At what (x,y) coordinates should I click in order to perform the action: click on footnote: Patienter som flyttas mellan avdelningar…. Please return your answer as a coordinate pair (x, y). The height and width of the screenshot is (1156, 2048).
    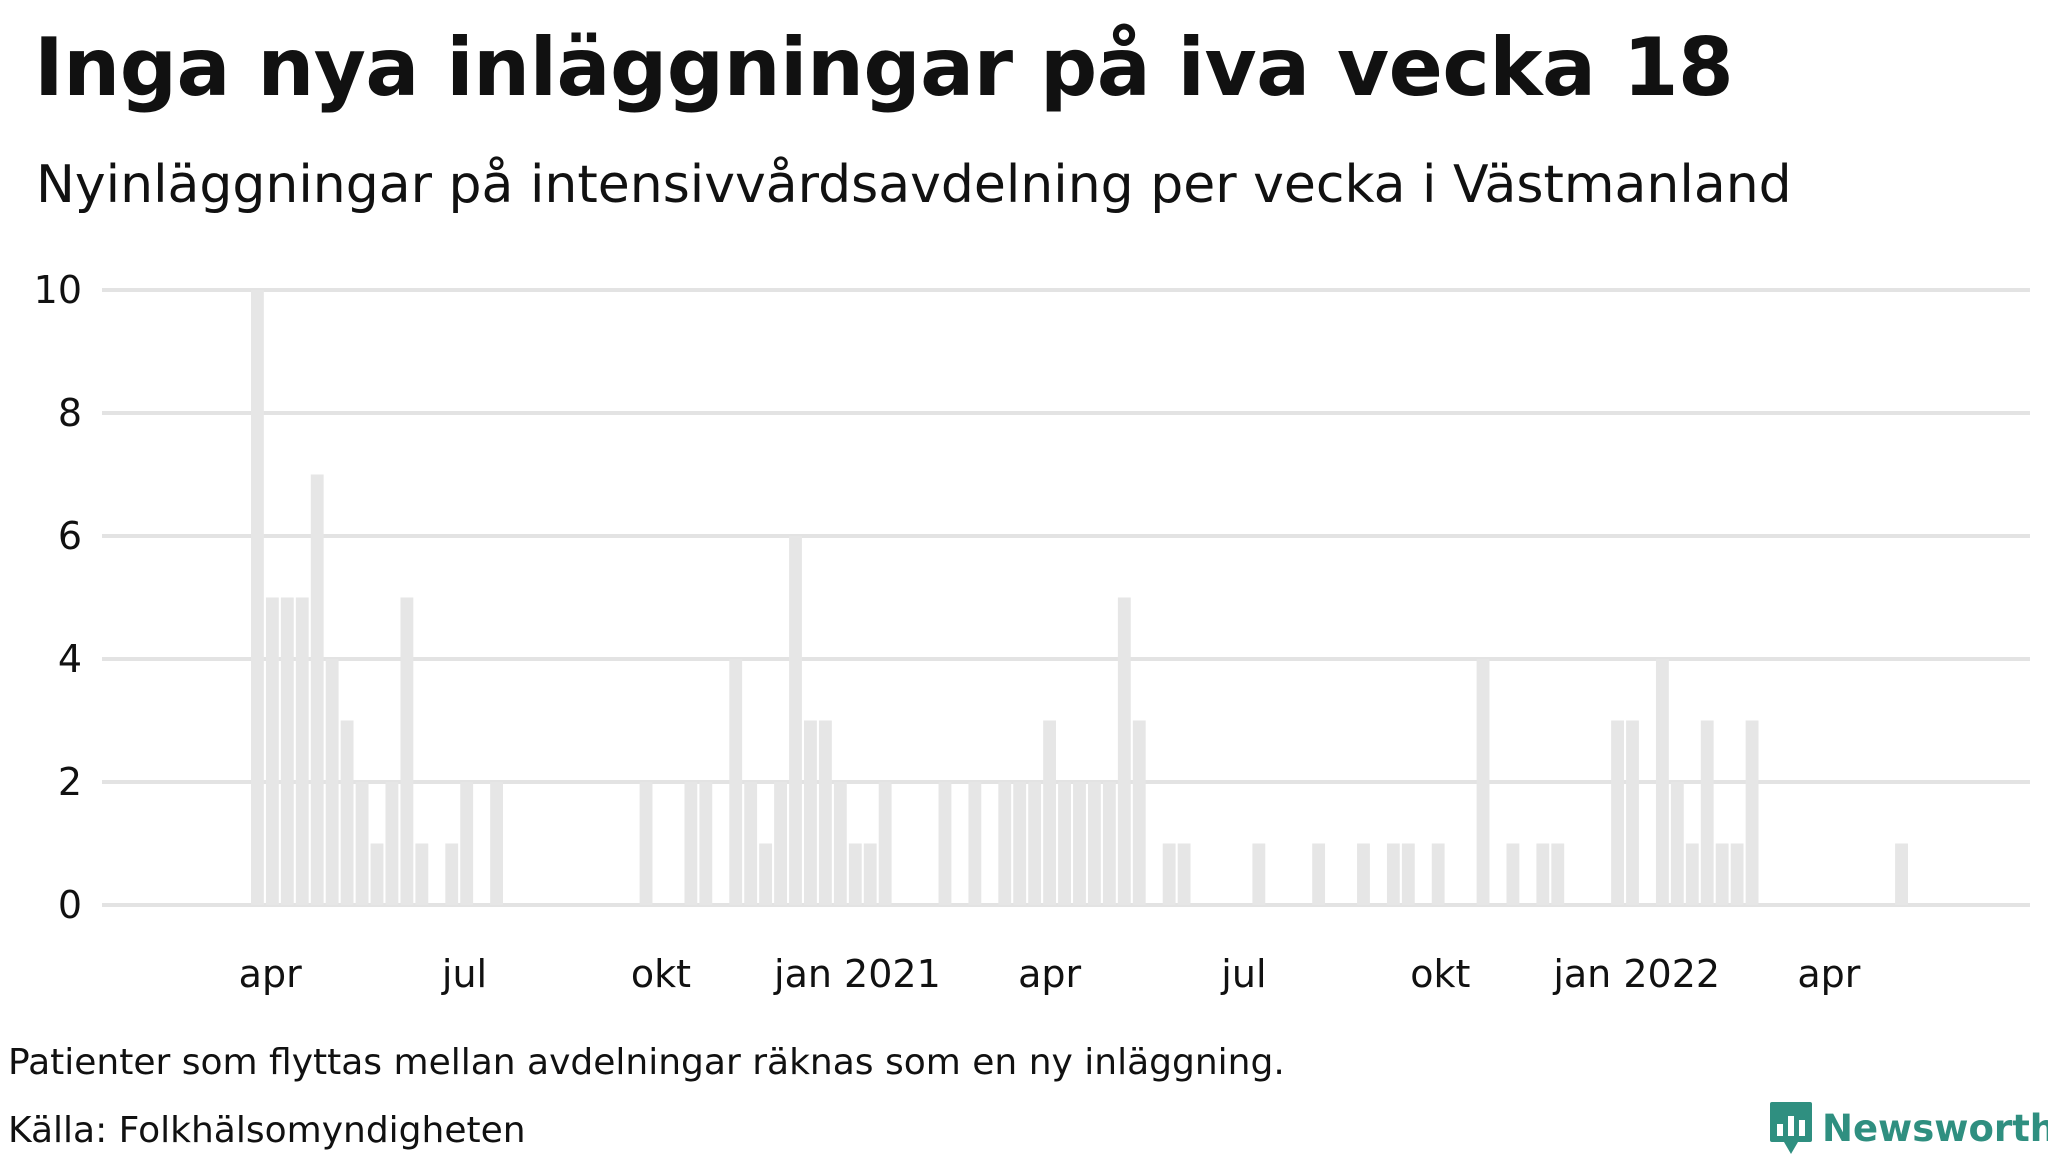
    Looking at the image, I should click on (646, 1062).